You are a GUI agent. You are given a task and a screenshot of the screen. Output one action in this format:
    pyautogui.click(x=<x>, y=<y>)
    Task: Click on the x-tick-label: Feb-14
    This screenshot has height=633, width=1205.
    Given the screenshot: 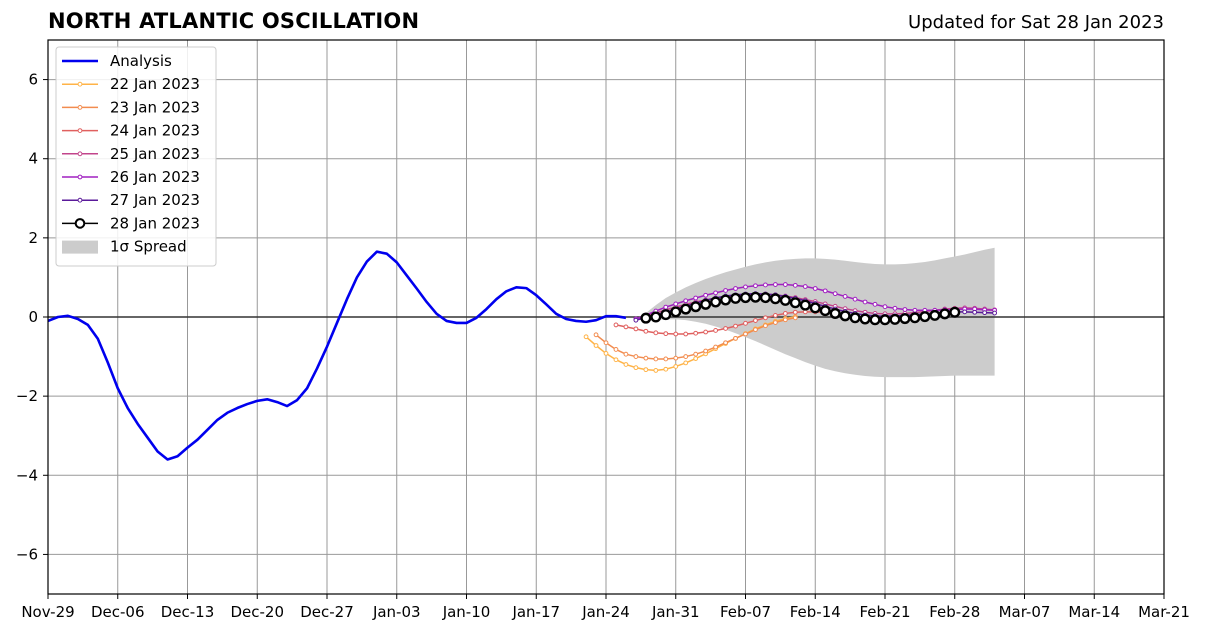 What is the action you would take?
    pyautogui.click(x=815, y=612)
    